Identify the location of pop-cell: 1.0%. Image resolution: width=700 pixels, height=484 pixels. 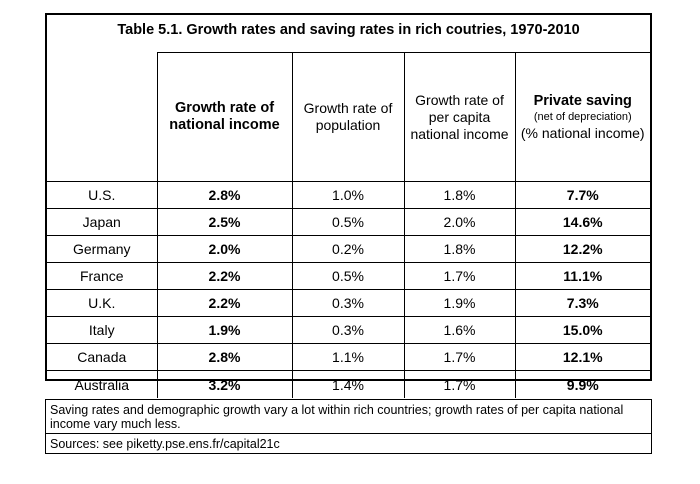
(347, 195).